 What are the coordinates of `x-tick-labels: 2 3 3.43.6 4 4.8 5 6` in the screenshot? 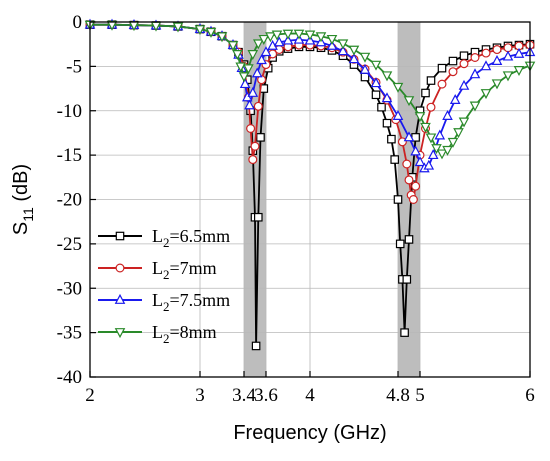 It's located at (310, 395).